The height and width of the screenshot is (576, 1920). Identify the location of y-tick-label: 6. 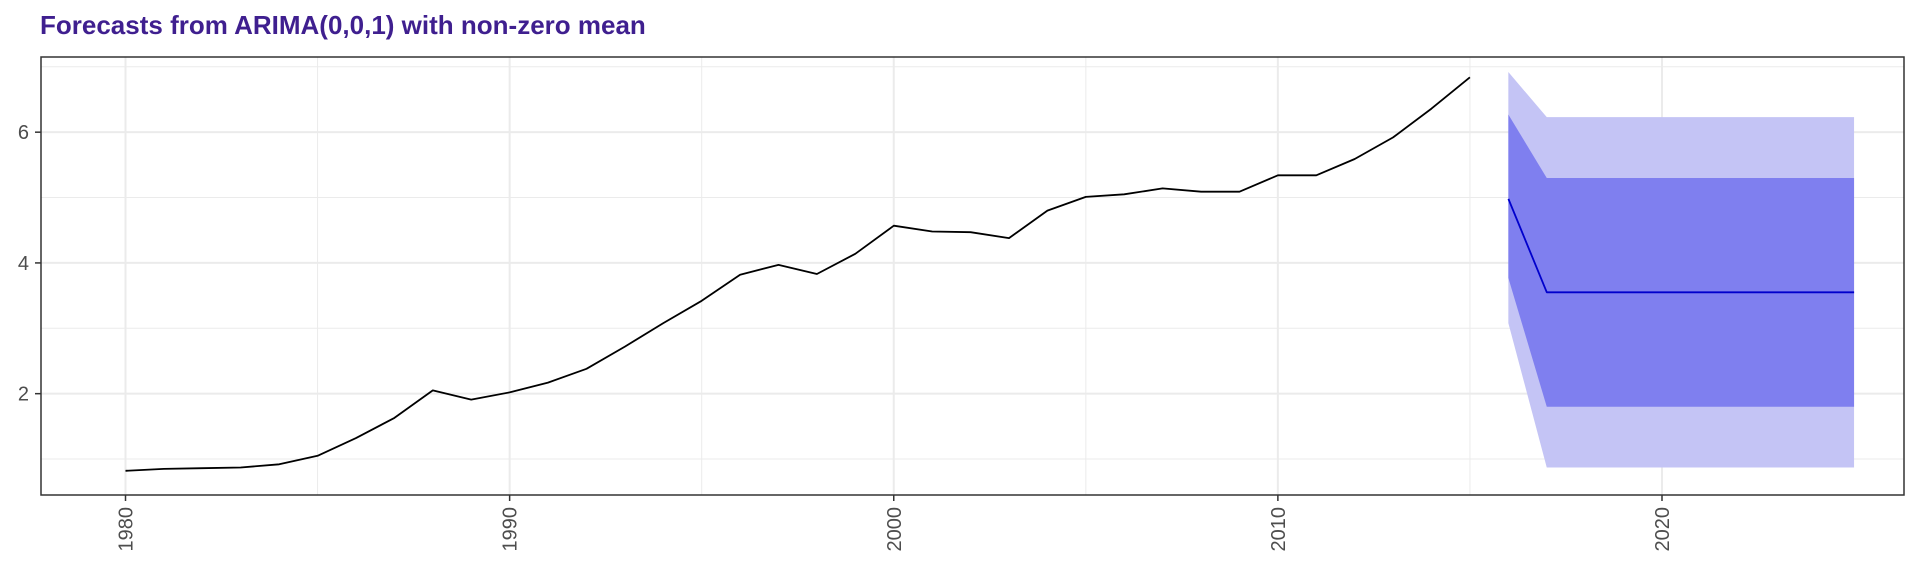
(23, 133).